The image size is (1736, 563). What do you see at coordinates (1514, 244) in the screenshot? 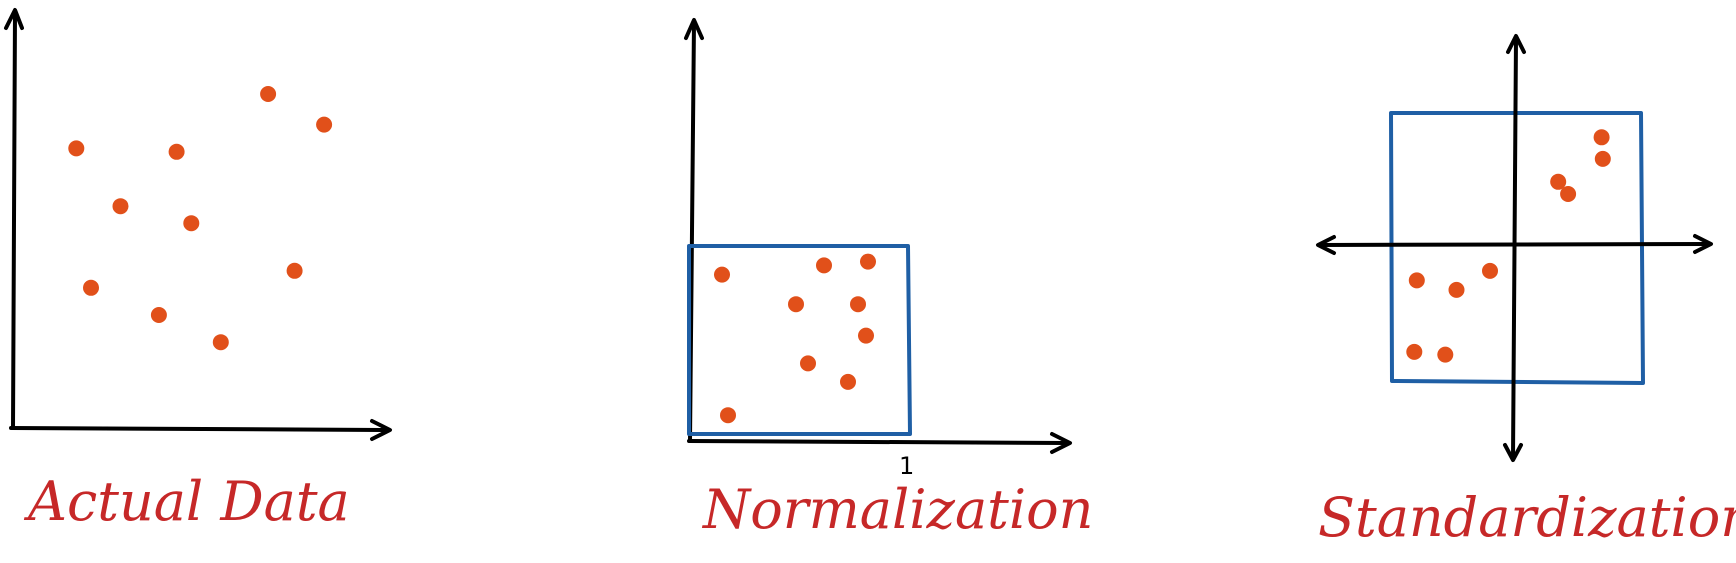
I see `standardization-x-axis` at bounding box center [1514, 244].